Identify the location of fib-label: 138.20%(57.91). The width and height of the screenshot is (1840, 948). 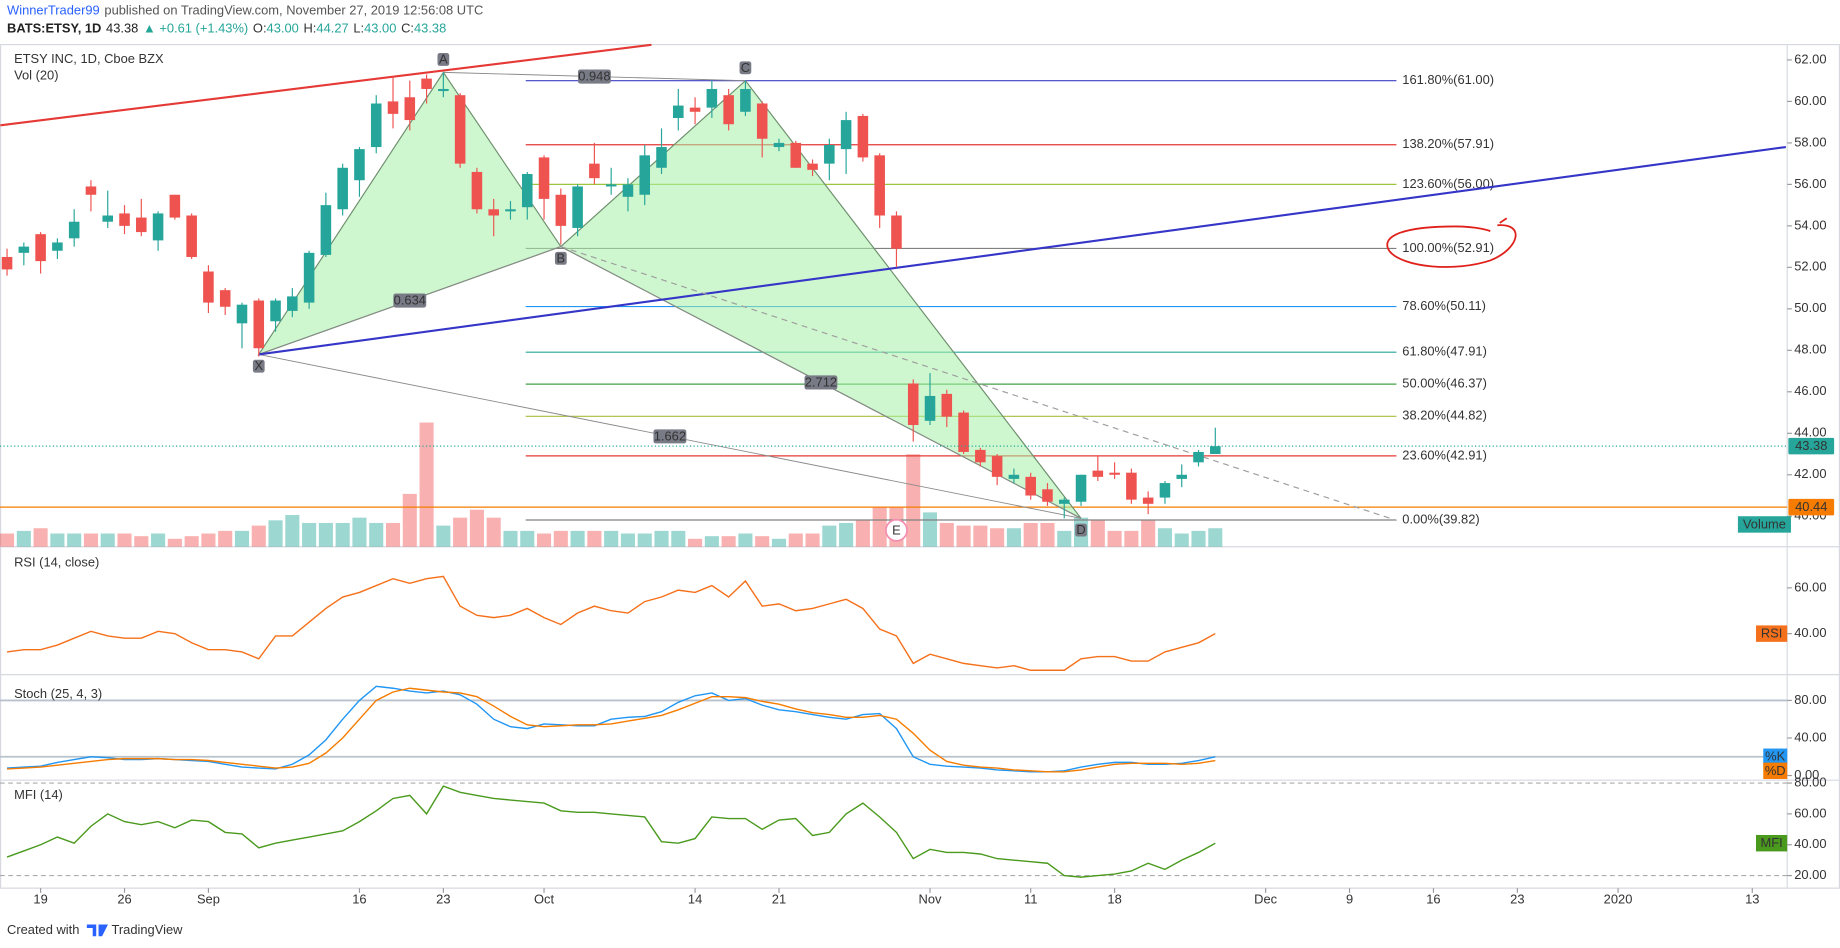
(1448, 143).